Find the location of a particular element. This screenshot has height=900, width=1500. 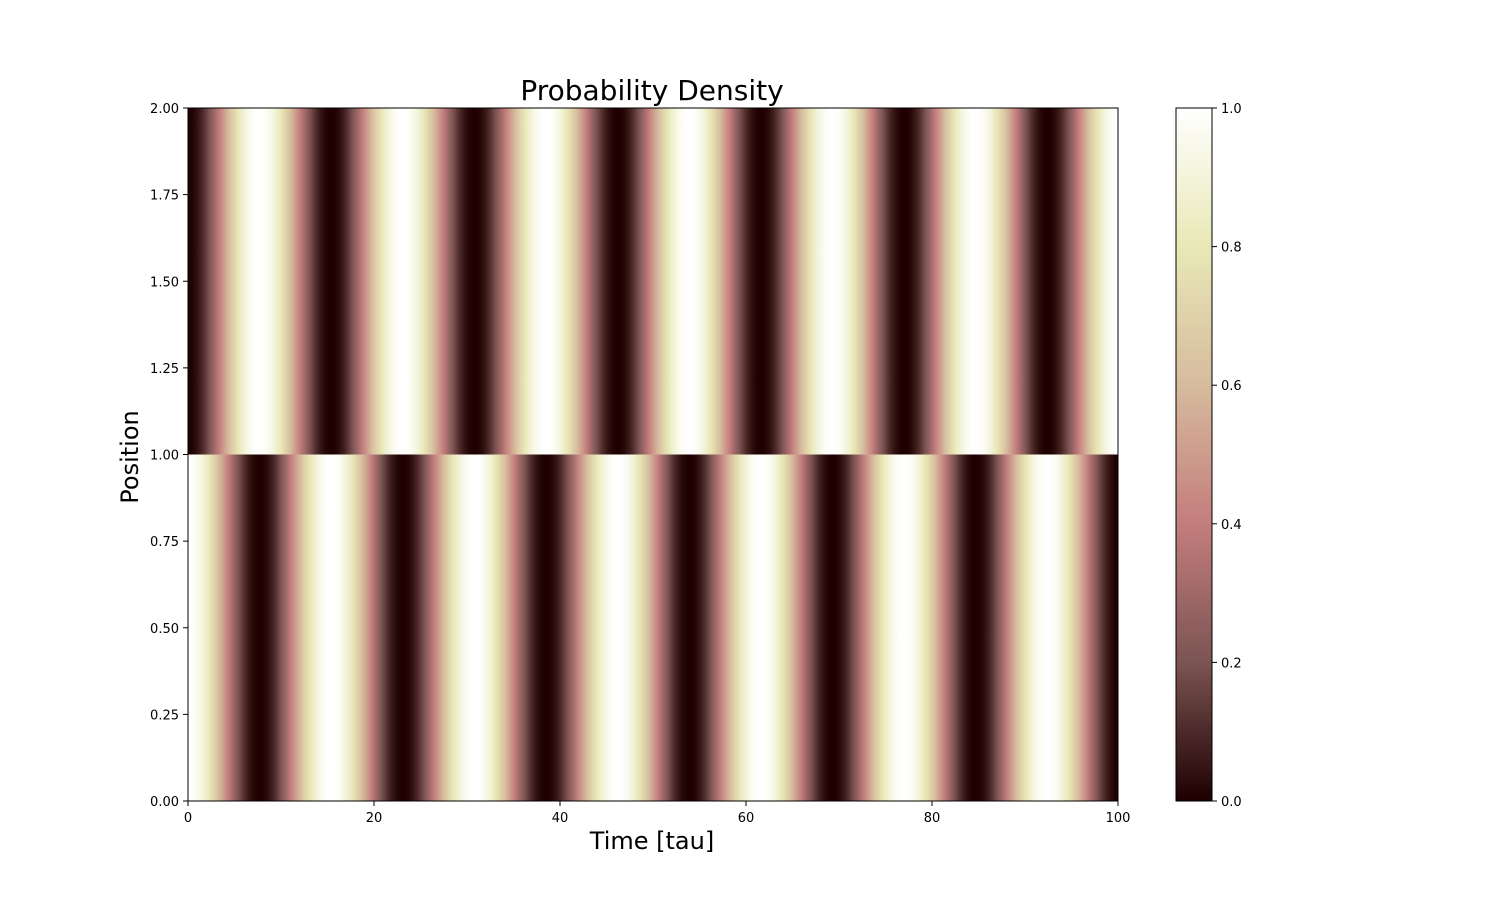

y-tick-label: 1.00 is located at coordinates (164, 456).